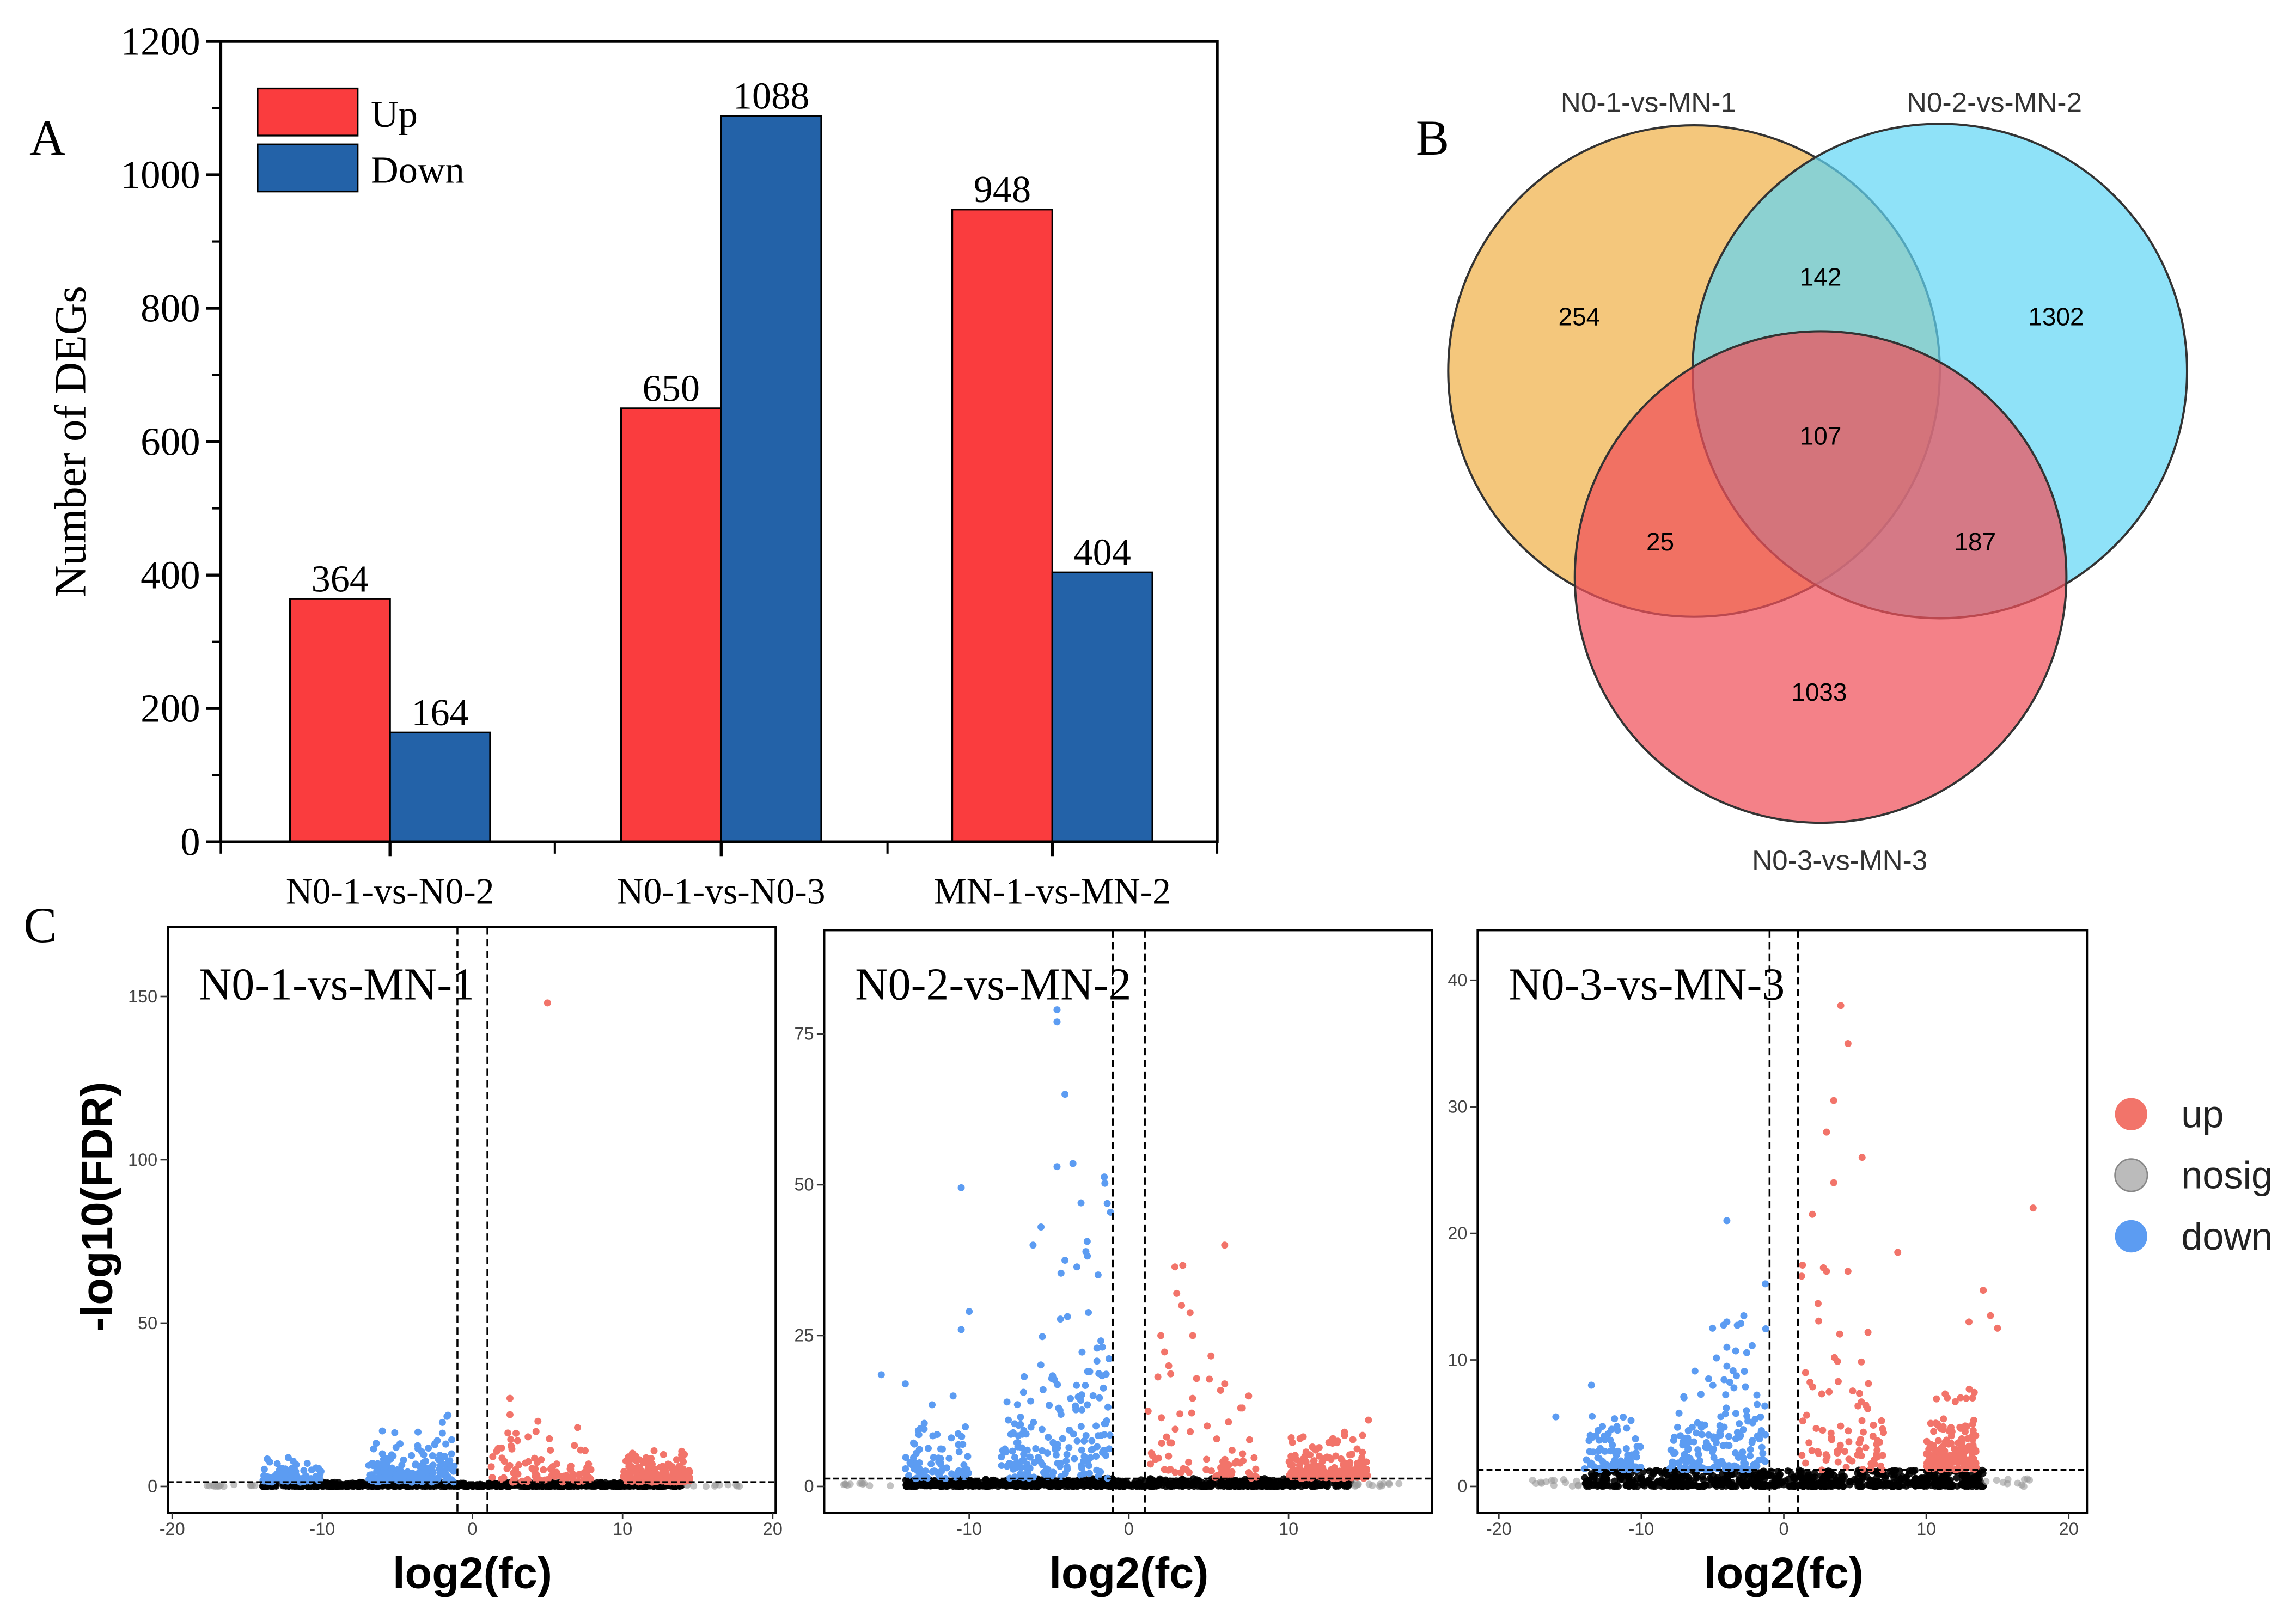 The image size is (2296, 1597). What do you see at coordinates (969, 1529) in the screenshot?
I see `x-tick-label: -10` at bounding box center [969, 1529].